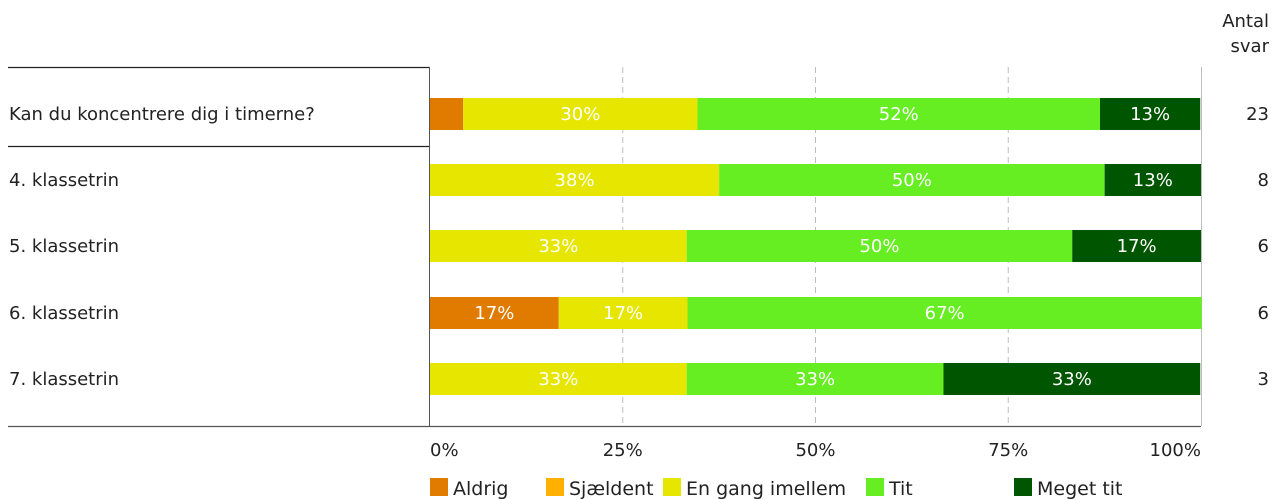 The width and height of the screenshot is (1277, 499). What do you see at coordinates (766, 488) in the screenshot?
I see `legend-label: En gang imellem` at bounding box center [766, 488].